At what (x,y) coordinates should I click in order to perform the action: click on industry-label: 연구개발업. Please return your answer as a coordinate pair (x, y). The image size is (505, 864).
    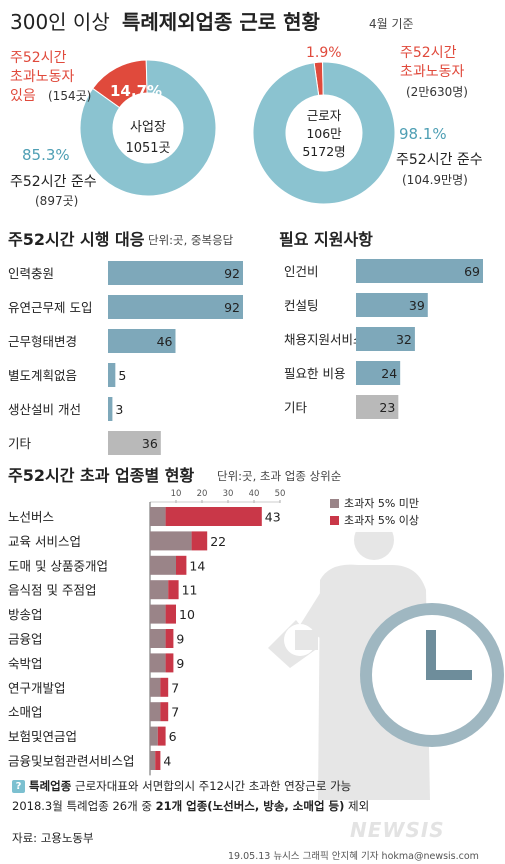
    Looking at the image, I should click on (37, 687).